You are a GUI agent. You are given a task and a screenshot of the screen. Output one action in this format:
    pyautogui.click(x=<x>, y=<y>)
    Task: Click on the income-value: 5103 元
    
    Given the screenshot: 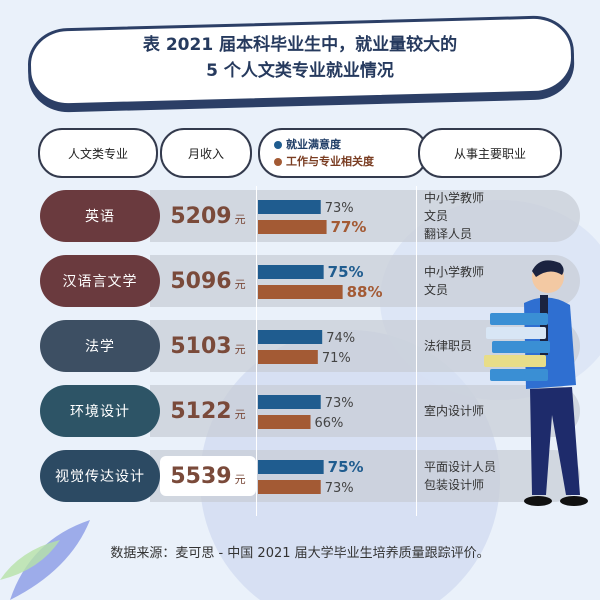 What is the action you would take?
    pyautogui.click(x=208, y=346)
    